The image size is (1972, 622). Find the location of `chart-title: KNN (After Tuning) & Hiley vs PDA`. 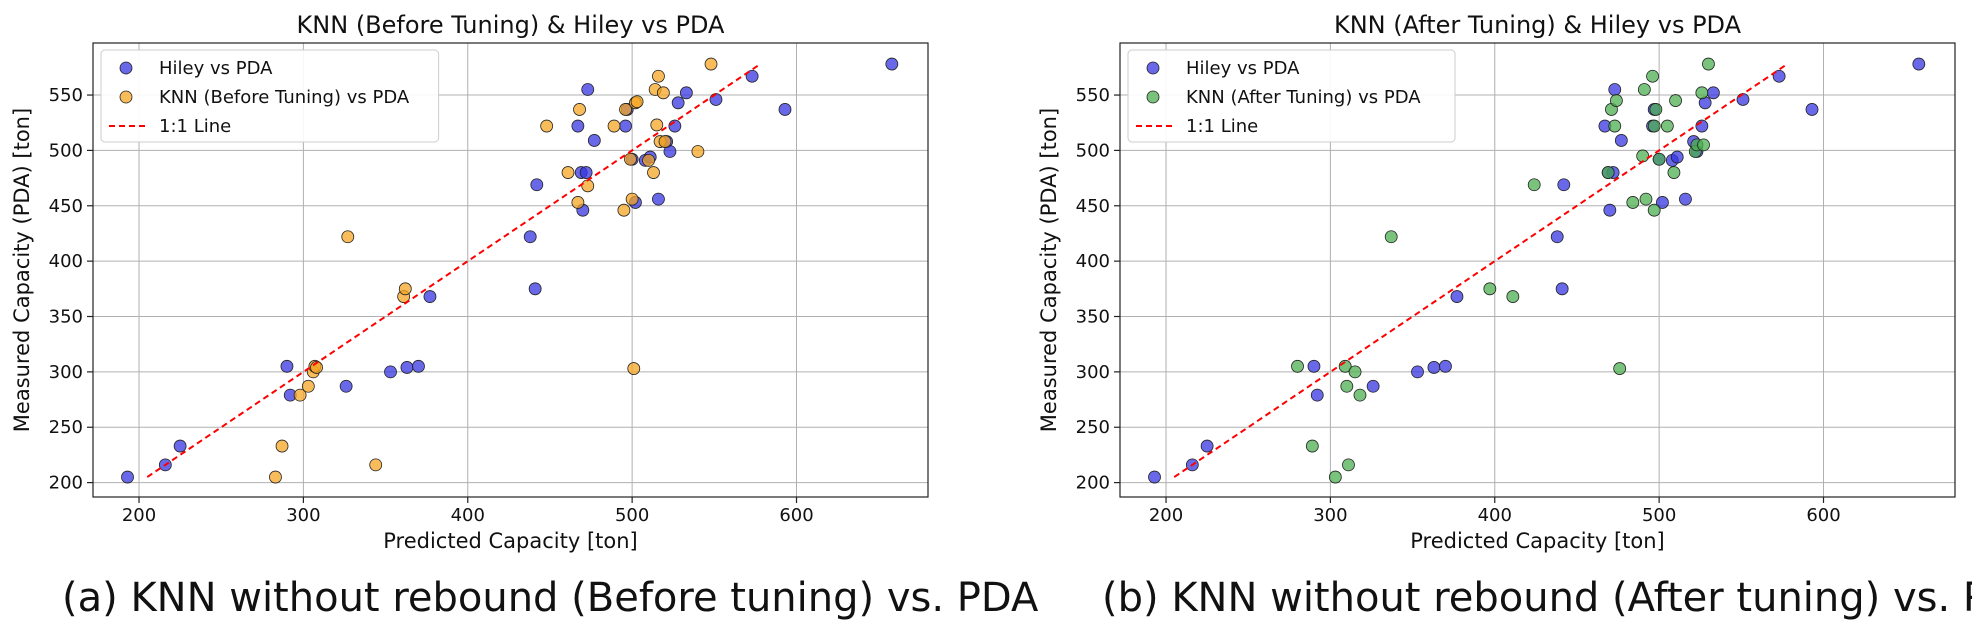

chart-title: KNN (After Tuning) & Hiley vs PDA is located at coordinates (1538, 25).